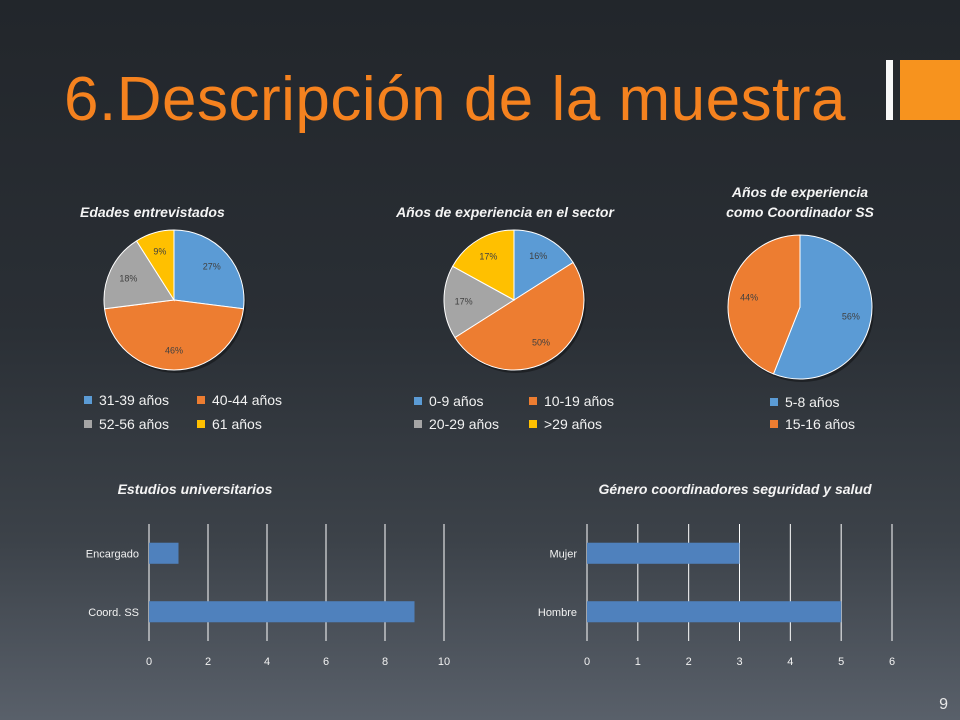 This screenshot has height=720, width=960. I want to click on legend-item: 40-44 años, so click(239, 400).